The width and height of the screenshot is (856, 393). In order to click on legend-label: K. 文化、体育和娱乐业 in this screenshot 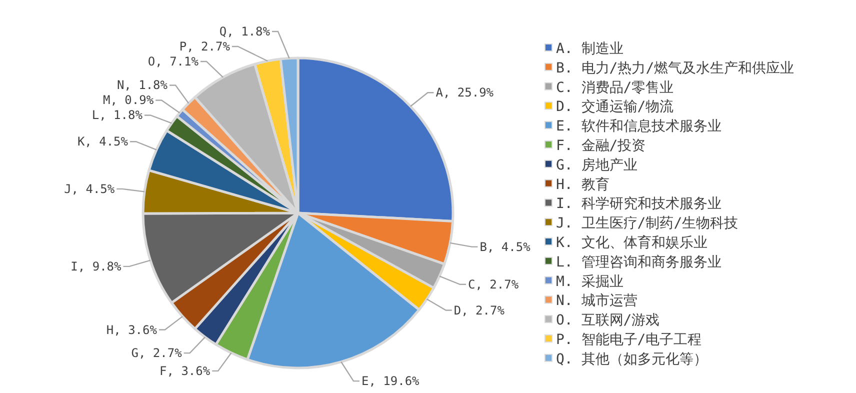, I will do `click(632, 242)`.